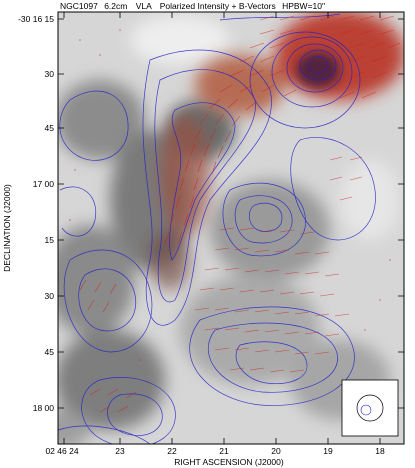  What do you see at coordinates (144, 6) in the screenshot?
I see `header-telescope: VLA` at bounding box center [144, 6].